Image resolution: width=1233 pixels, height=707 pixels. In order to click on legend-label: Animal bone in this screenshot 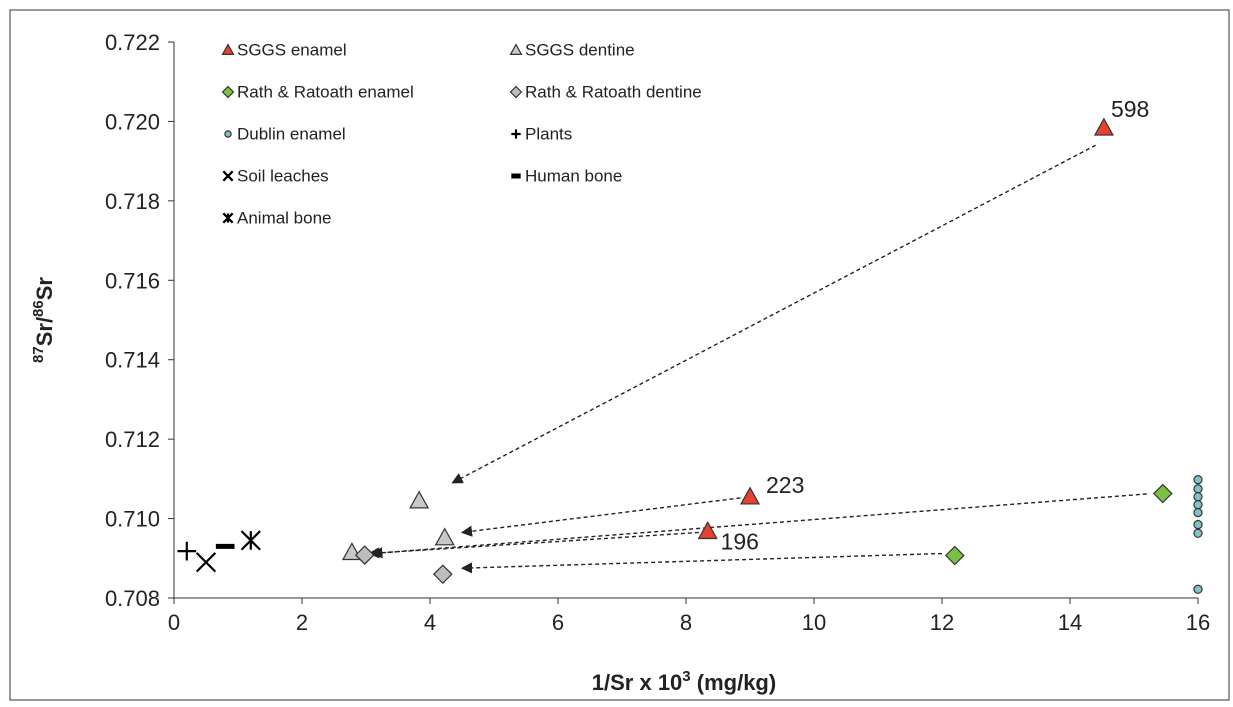, I will do `click(284, 217)`.